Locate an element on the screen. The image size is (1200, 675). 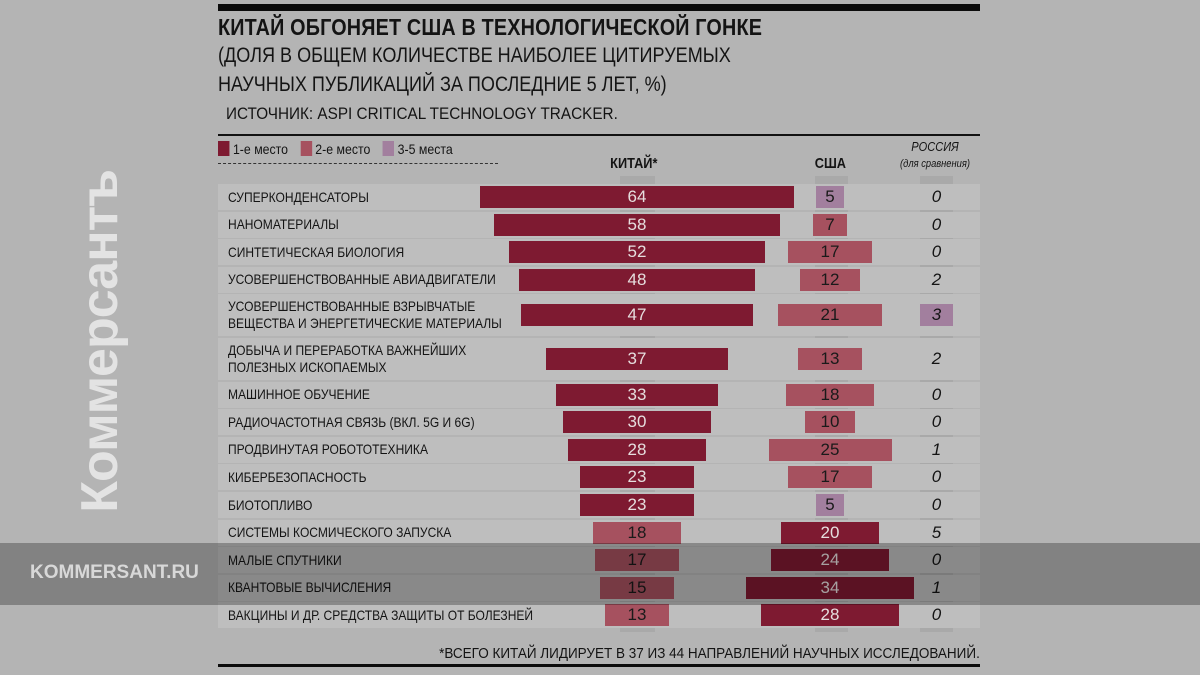
row-label: КИБЕРБЕЗОПАСНОСТЬ is located at coordinates (297, 477).